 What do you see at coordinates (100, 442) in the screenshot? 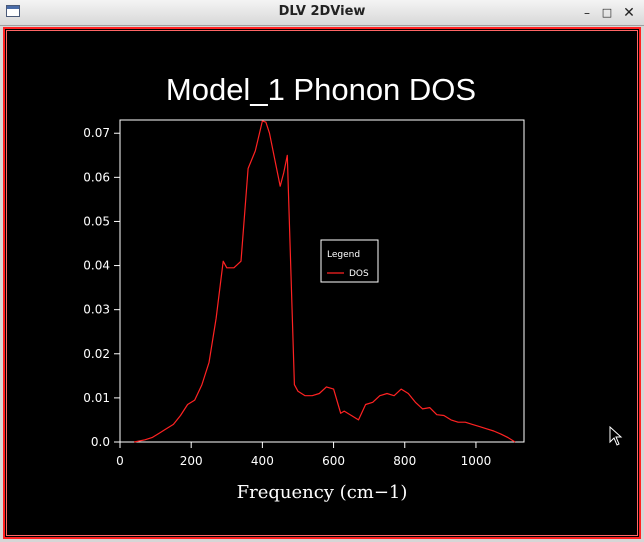
I see `y-tick-label: 0.0` at bounding box center [100, 442].